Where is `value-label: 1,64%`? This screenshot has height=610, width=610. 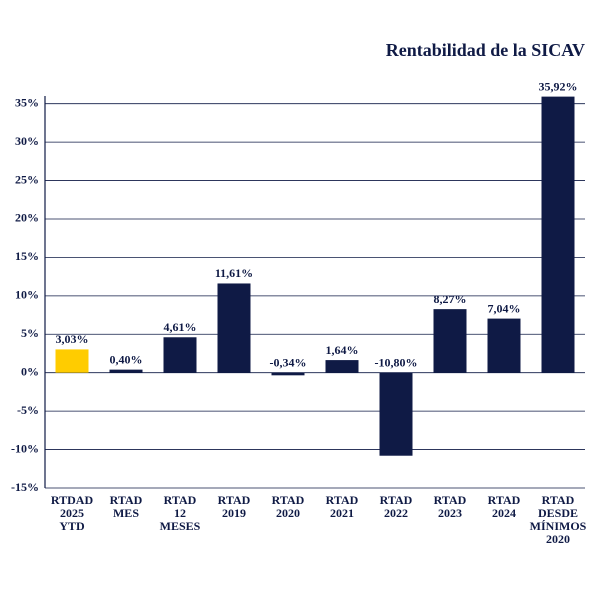
value-label: 1,64% is located at coordinates (342, 350).